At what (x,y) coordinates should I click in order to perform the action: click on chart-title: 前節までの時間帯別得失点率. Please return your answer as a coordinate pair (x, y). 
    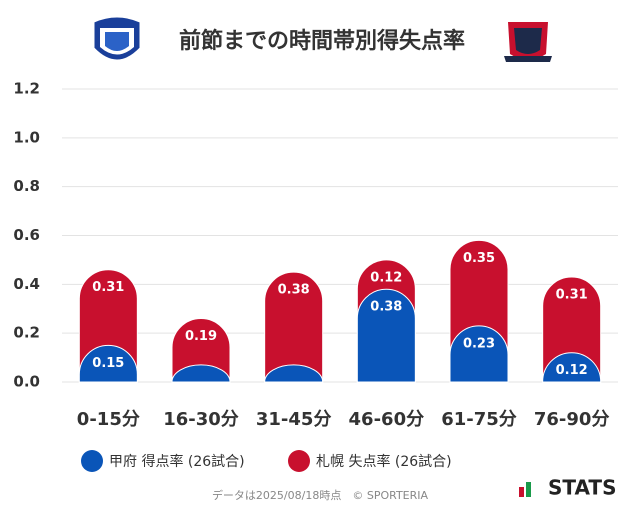
    Looking at the image, I should click on (322, 41).